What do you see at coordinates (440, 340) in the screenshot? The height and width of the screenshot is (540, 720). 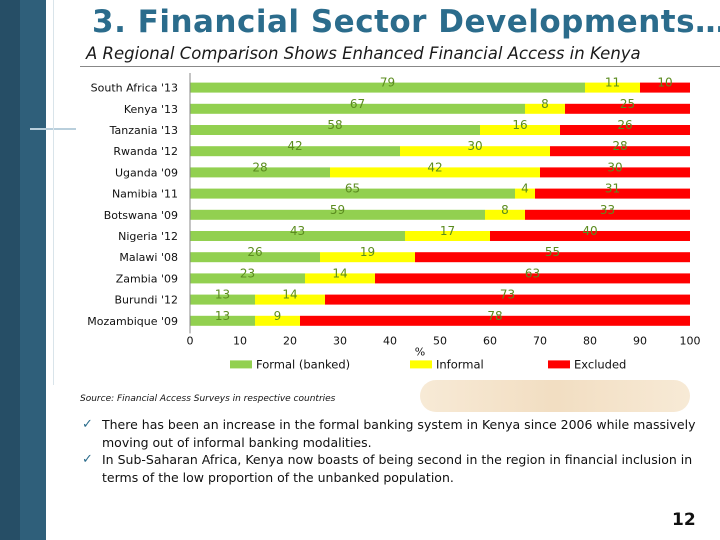 I see `x-tick-label: 50` at bounding box center [440, 340].